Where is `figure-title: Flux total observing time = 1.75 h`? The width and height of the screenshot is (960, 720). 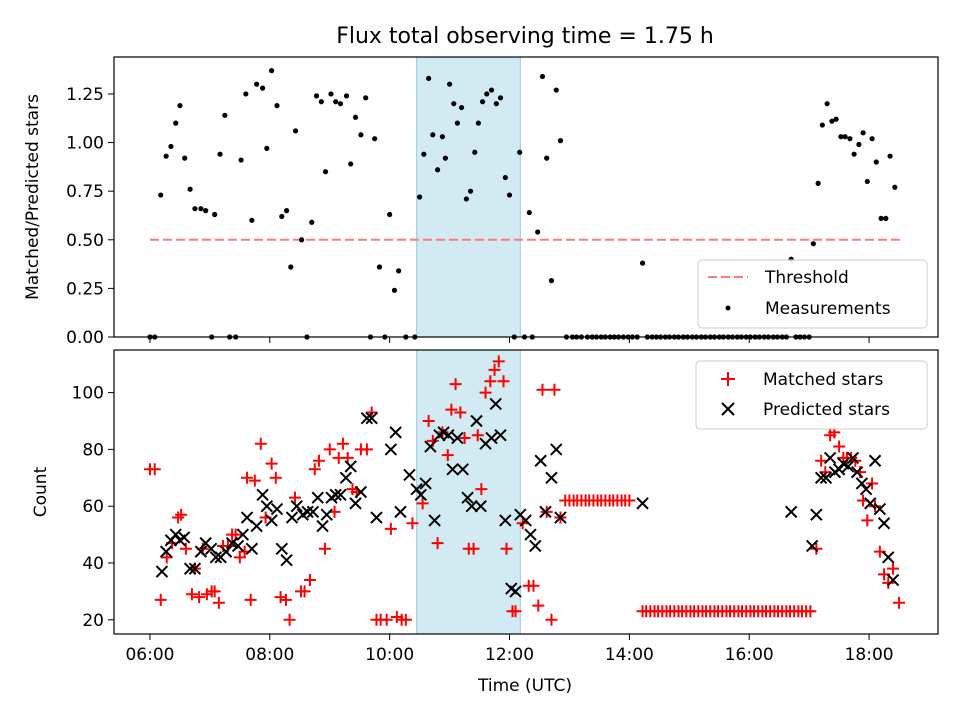
figure-title: Flux total observing time = 1.75 h is located at coordinates (525, 36).